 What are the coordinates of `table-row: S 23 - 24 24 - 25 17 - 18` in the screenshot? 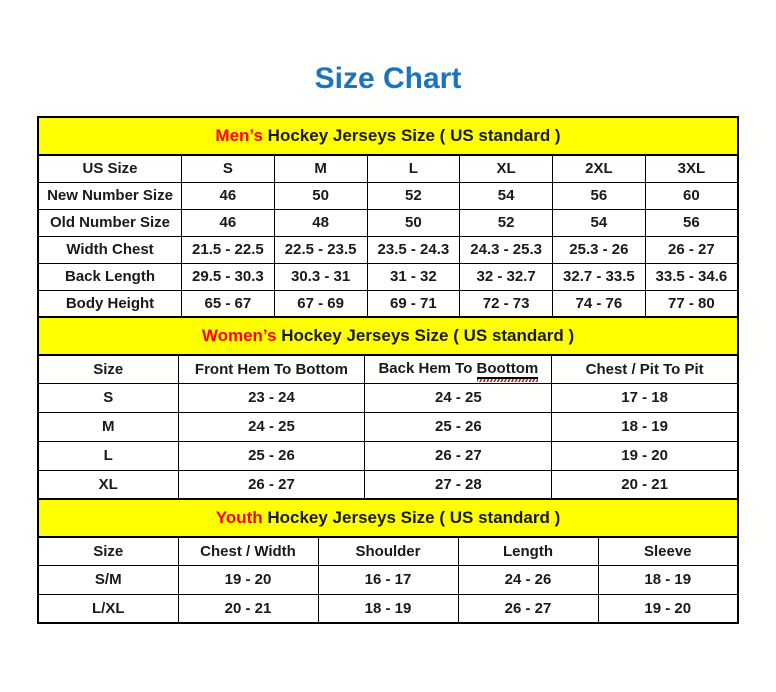 It's located at (388, 397).